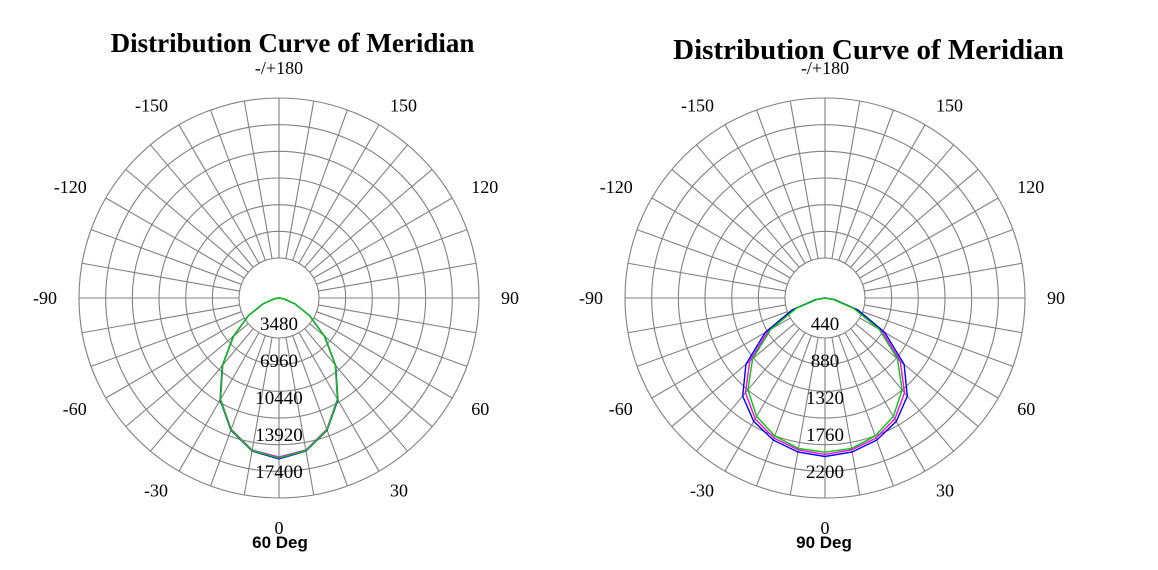 Image resolution: width=1158 pixels, height=570 pixels. What do you see at coordinates (621, 409) in the screenshot?
I see `angle-label: -60` at bounding box center [621, 409].